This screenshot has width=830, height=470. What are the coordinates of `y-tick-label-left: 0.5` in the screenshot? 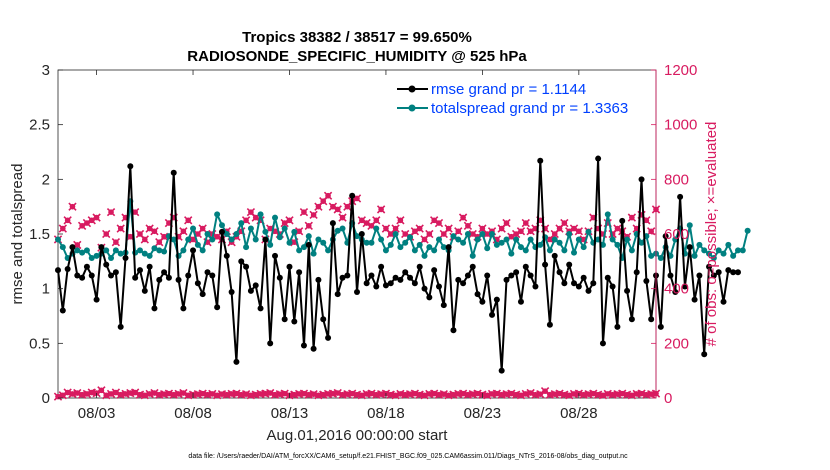 It's located at (39, 343).